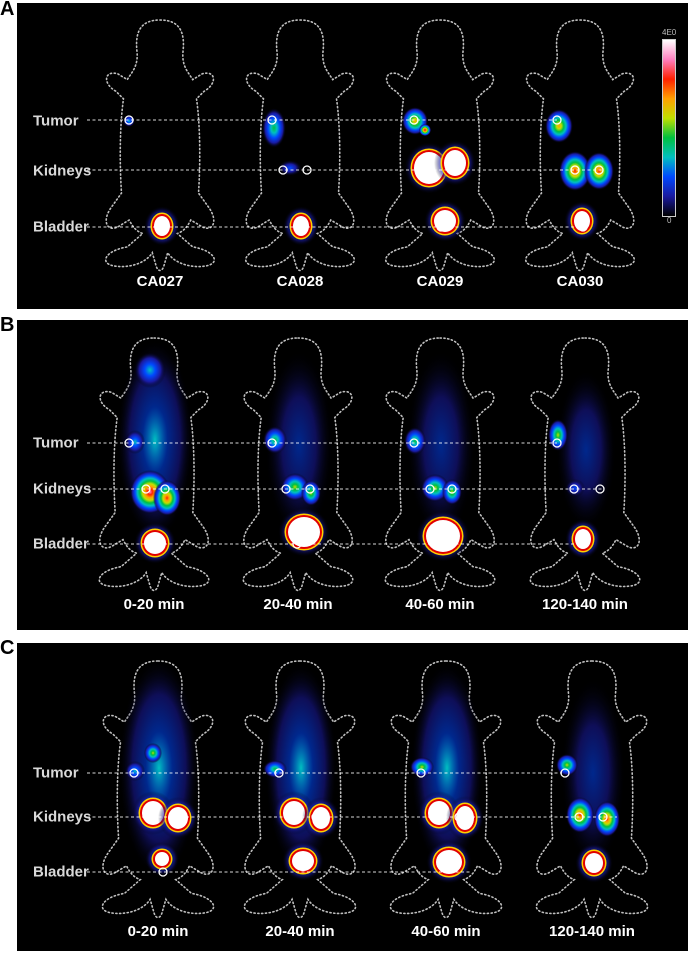 The image size is (692, 953). I want to click on panel-a-letter: A, so click(7, 10).